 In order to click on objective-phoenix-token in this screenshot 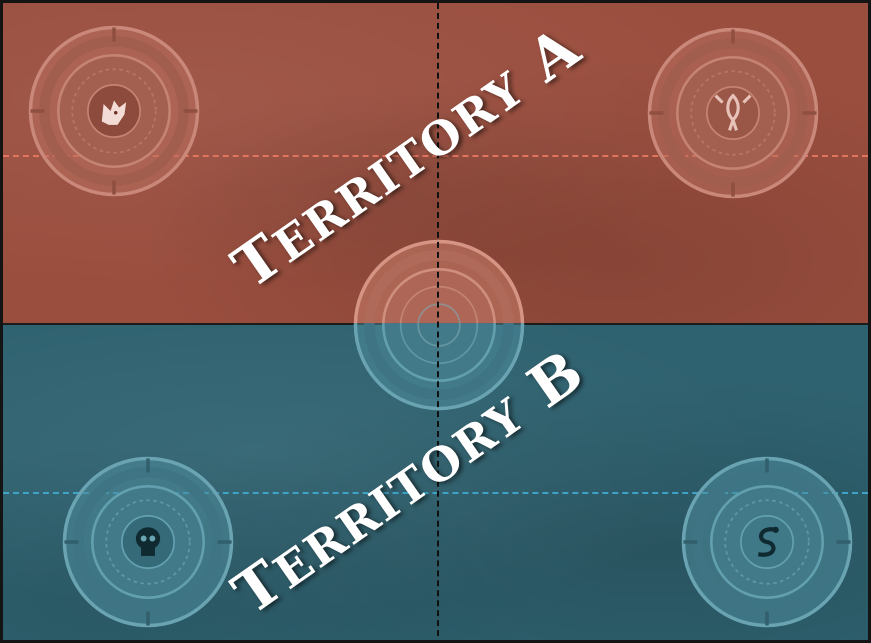, I will do `click(733, 113)`.